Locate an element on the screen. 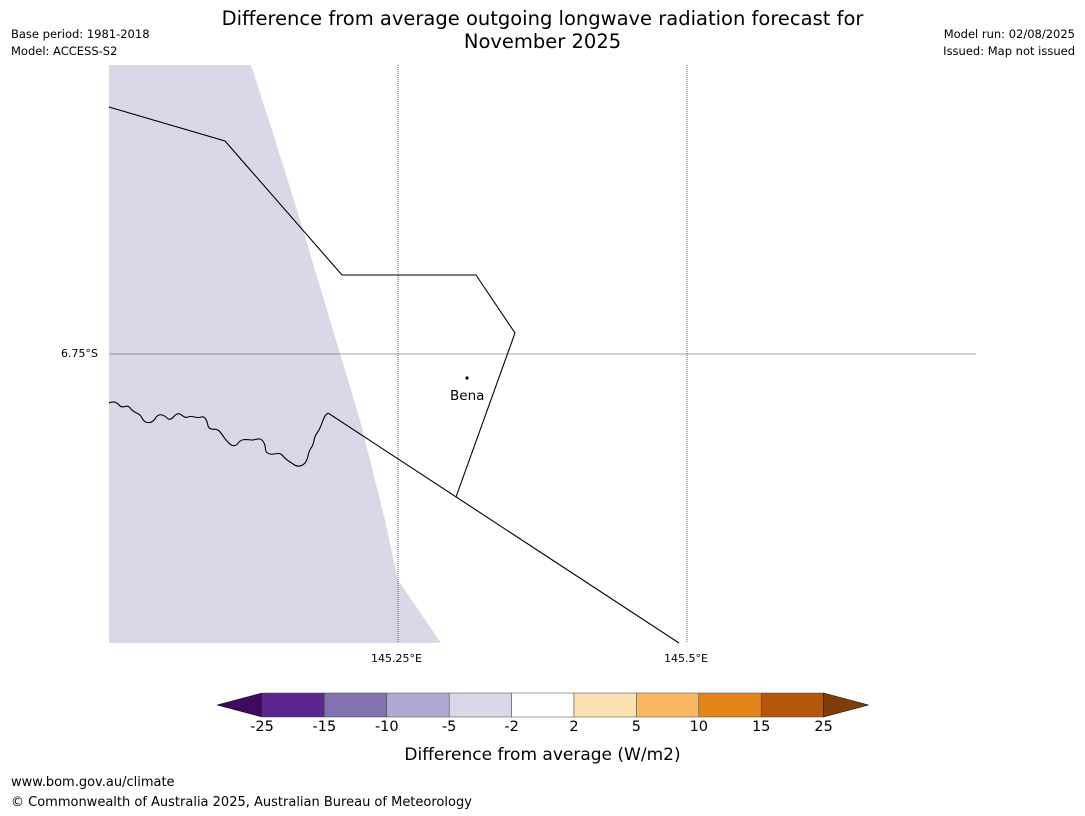  lon-label-2: 145.5°E is located at coordinates (686, 658).